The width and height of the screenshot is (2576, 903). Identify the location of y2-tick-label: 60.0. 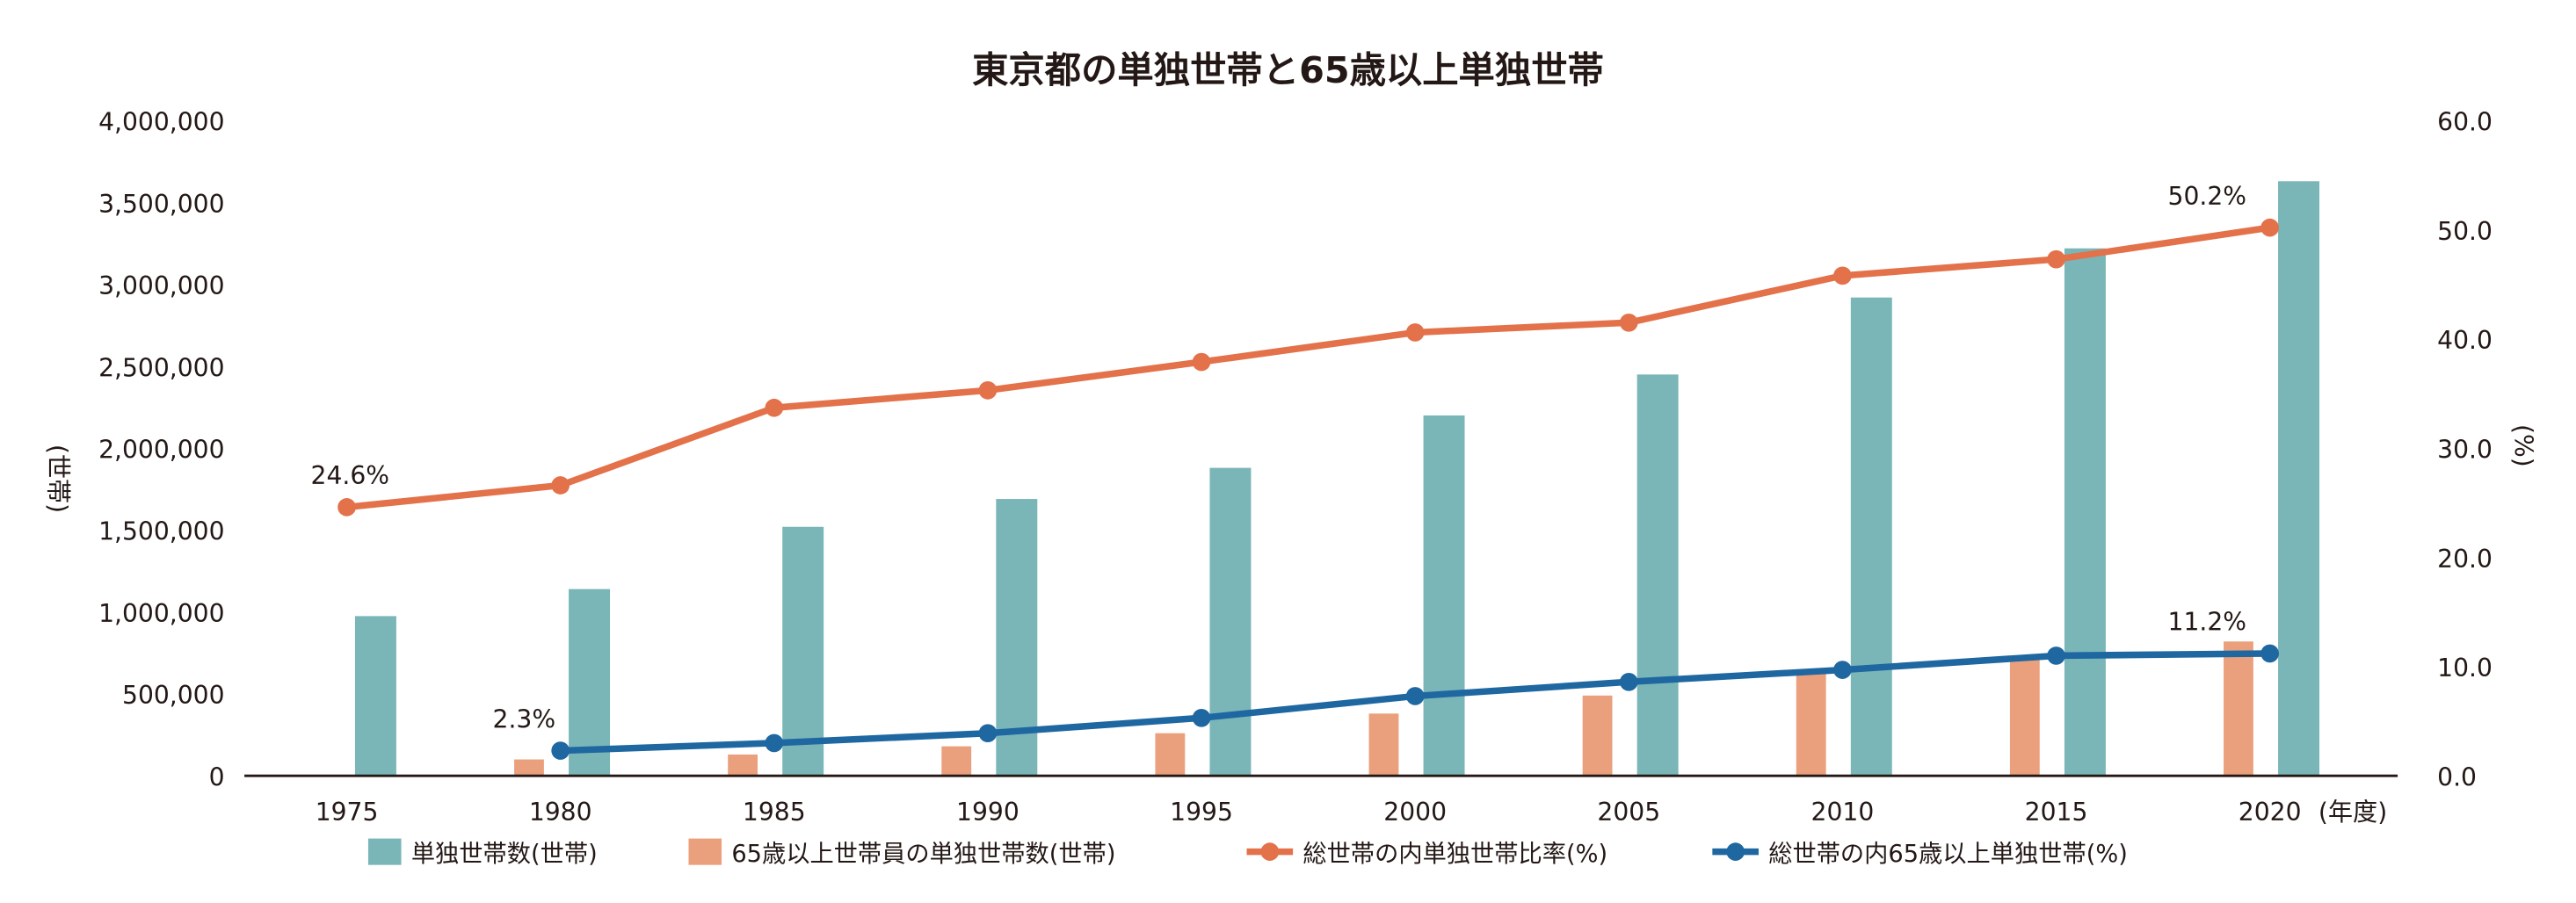
(2465, 122).